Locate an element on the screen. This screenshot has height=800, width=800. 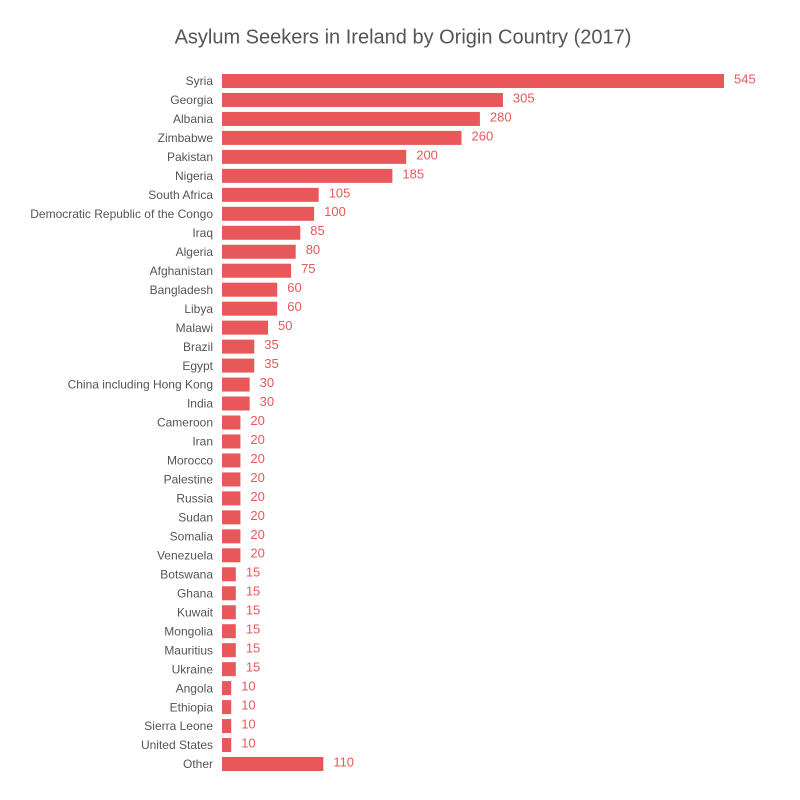
y-tick-label: Kuwait is located at coordinates (195, 612).